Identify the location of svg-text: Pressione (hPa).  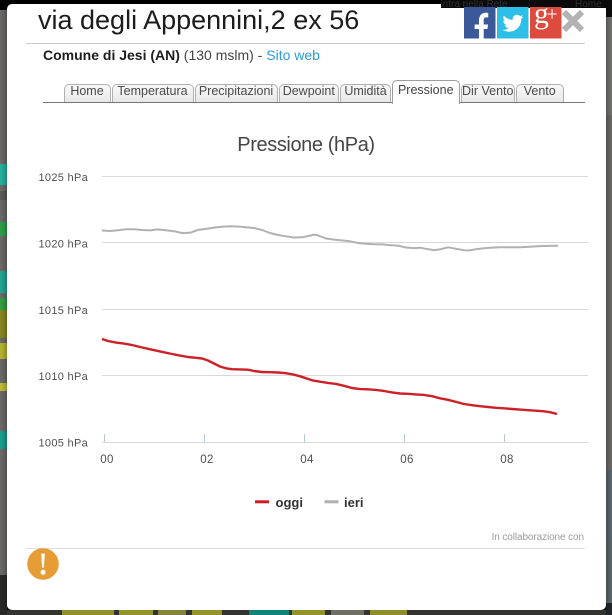
(305, 145).